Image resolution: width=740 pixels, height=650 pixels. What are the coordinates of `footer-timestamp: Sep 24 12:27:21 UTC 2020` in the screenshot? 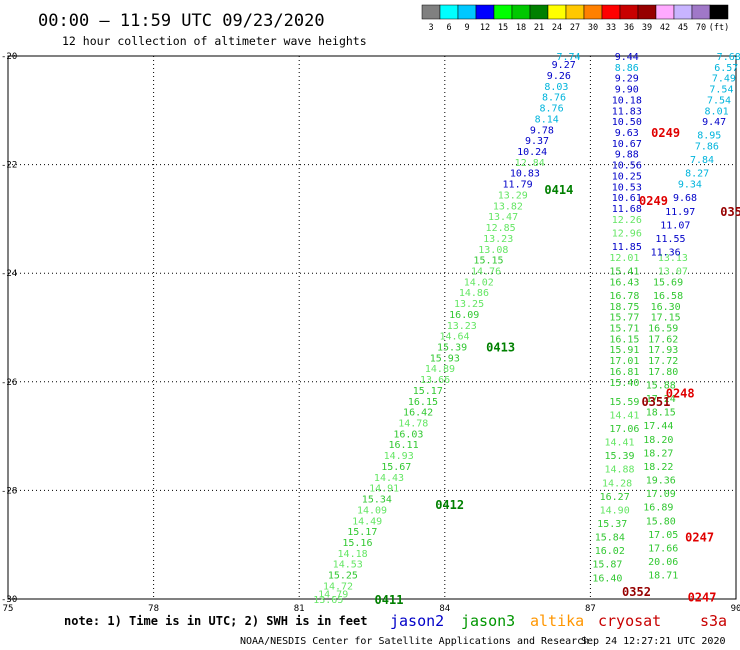 It's located at (653, 641).